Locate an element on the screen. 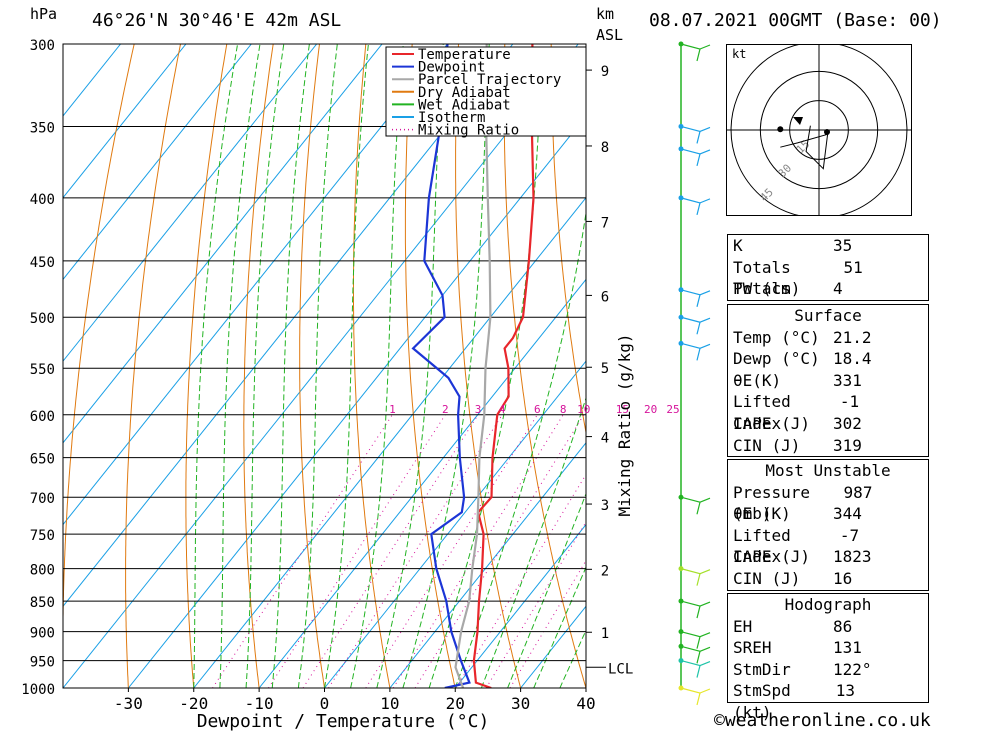 This screenshot has width=1000, height=733. surface-row: θE(K) 331 is located at coordinates (828, 381).